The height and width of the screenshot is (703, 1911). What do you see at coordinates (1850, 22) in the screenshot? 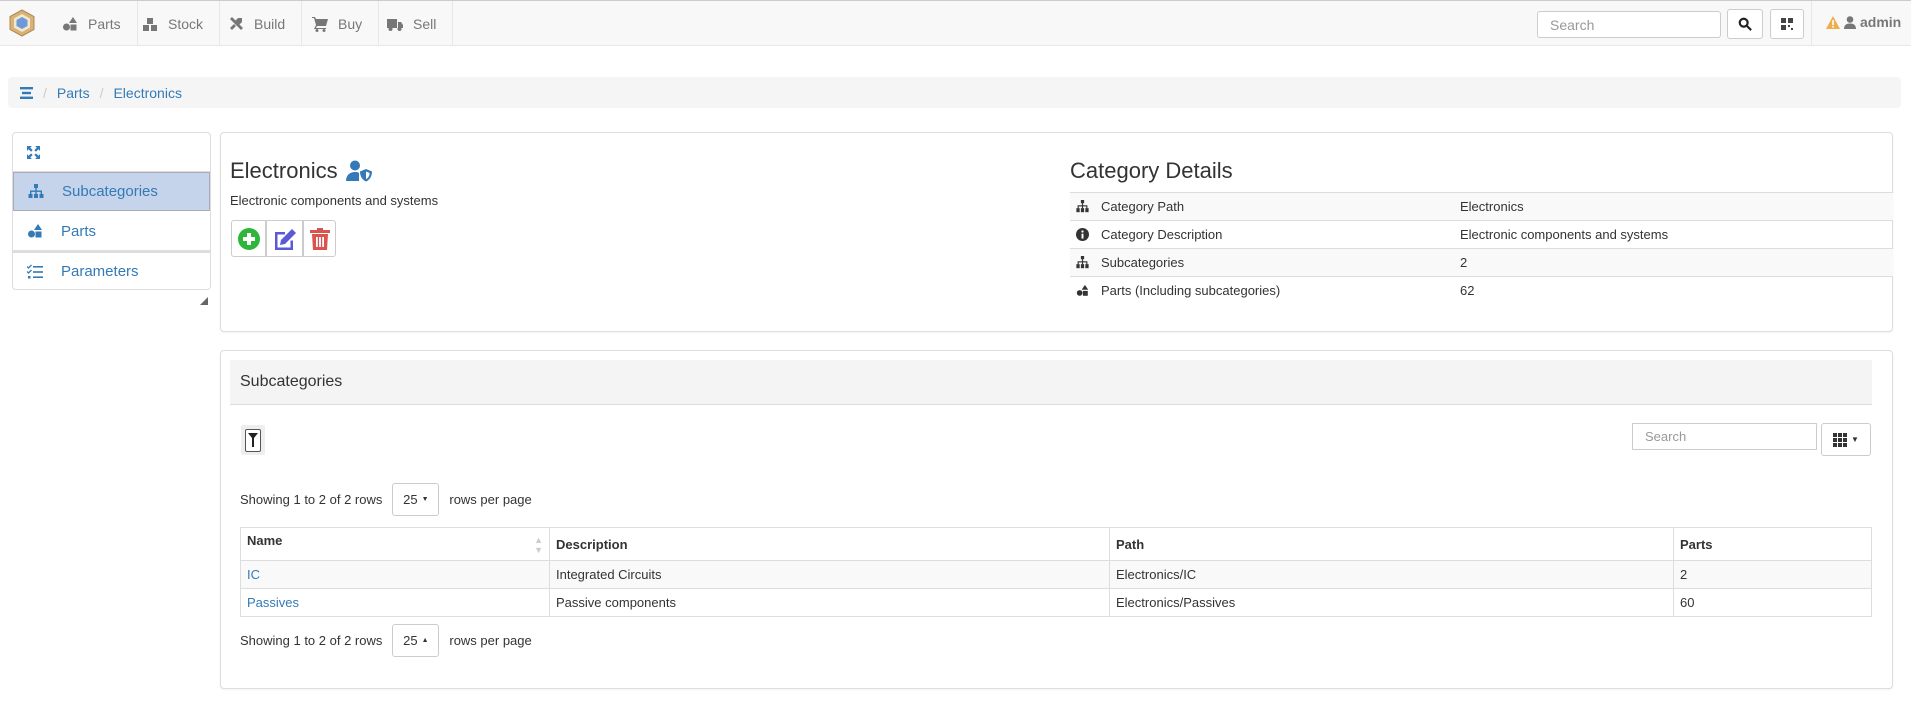
I see `user-icon` at bounding box center [1850, 22].